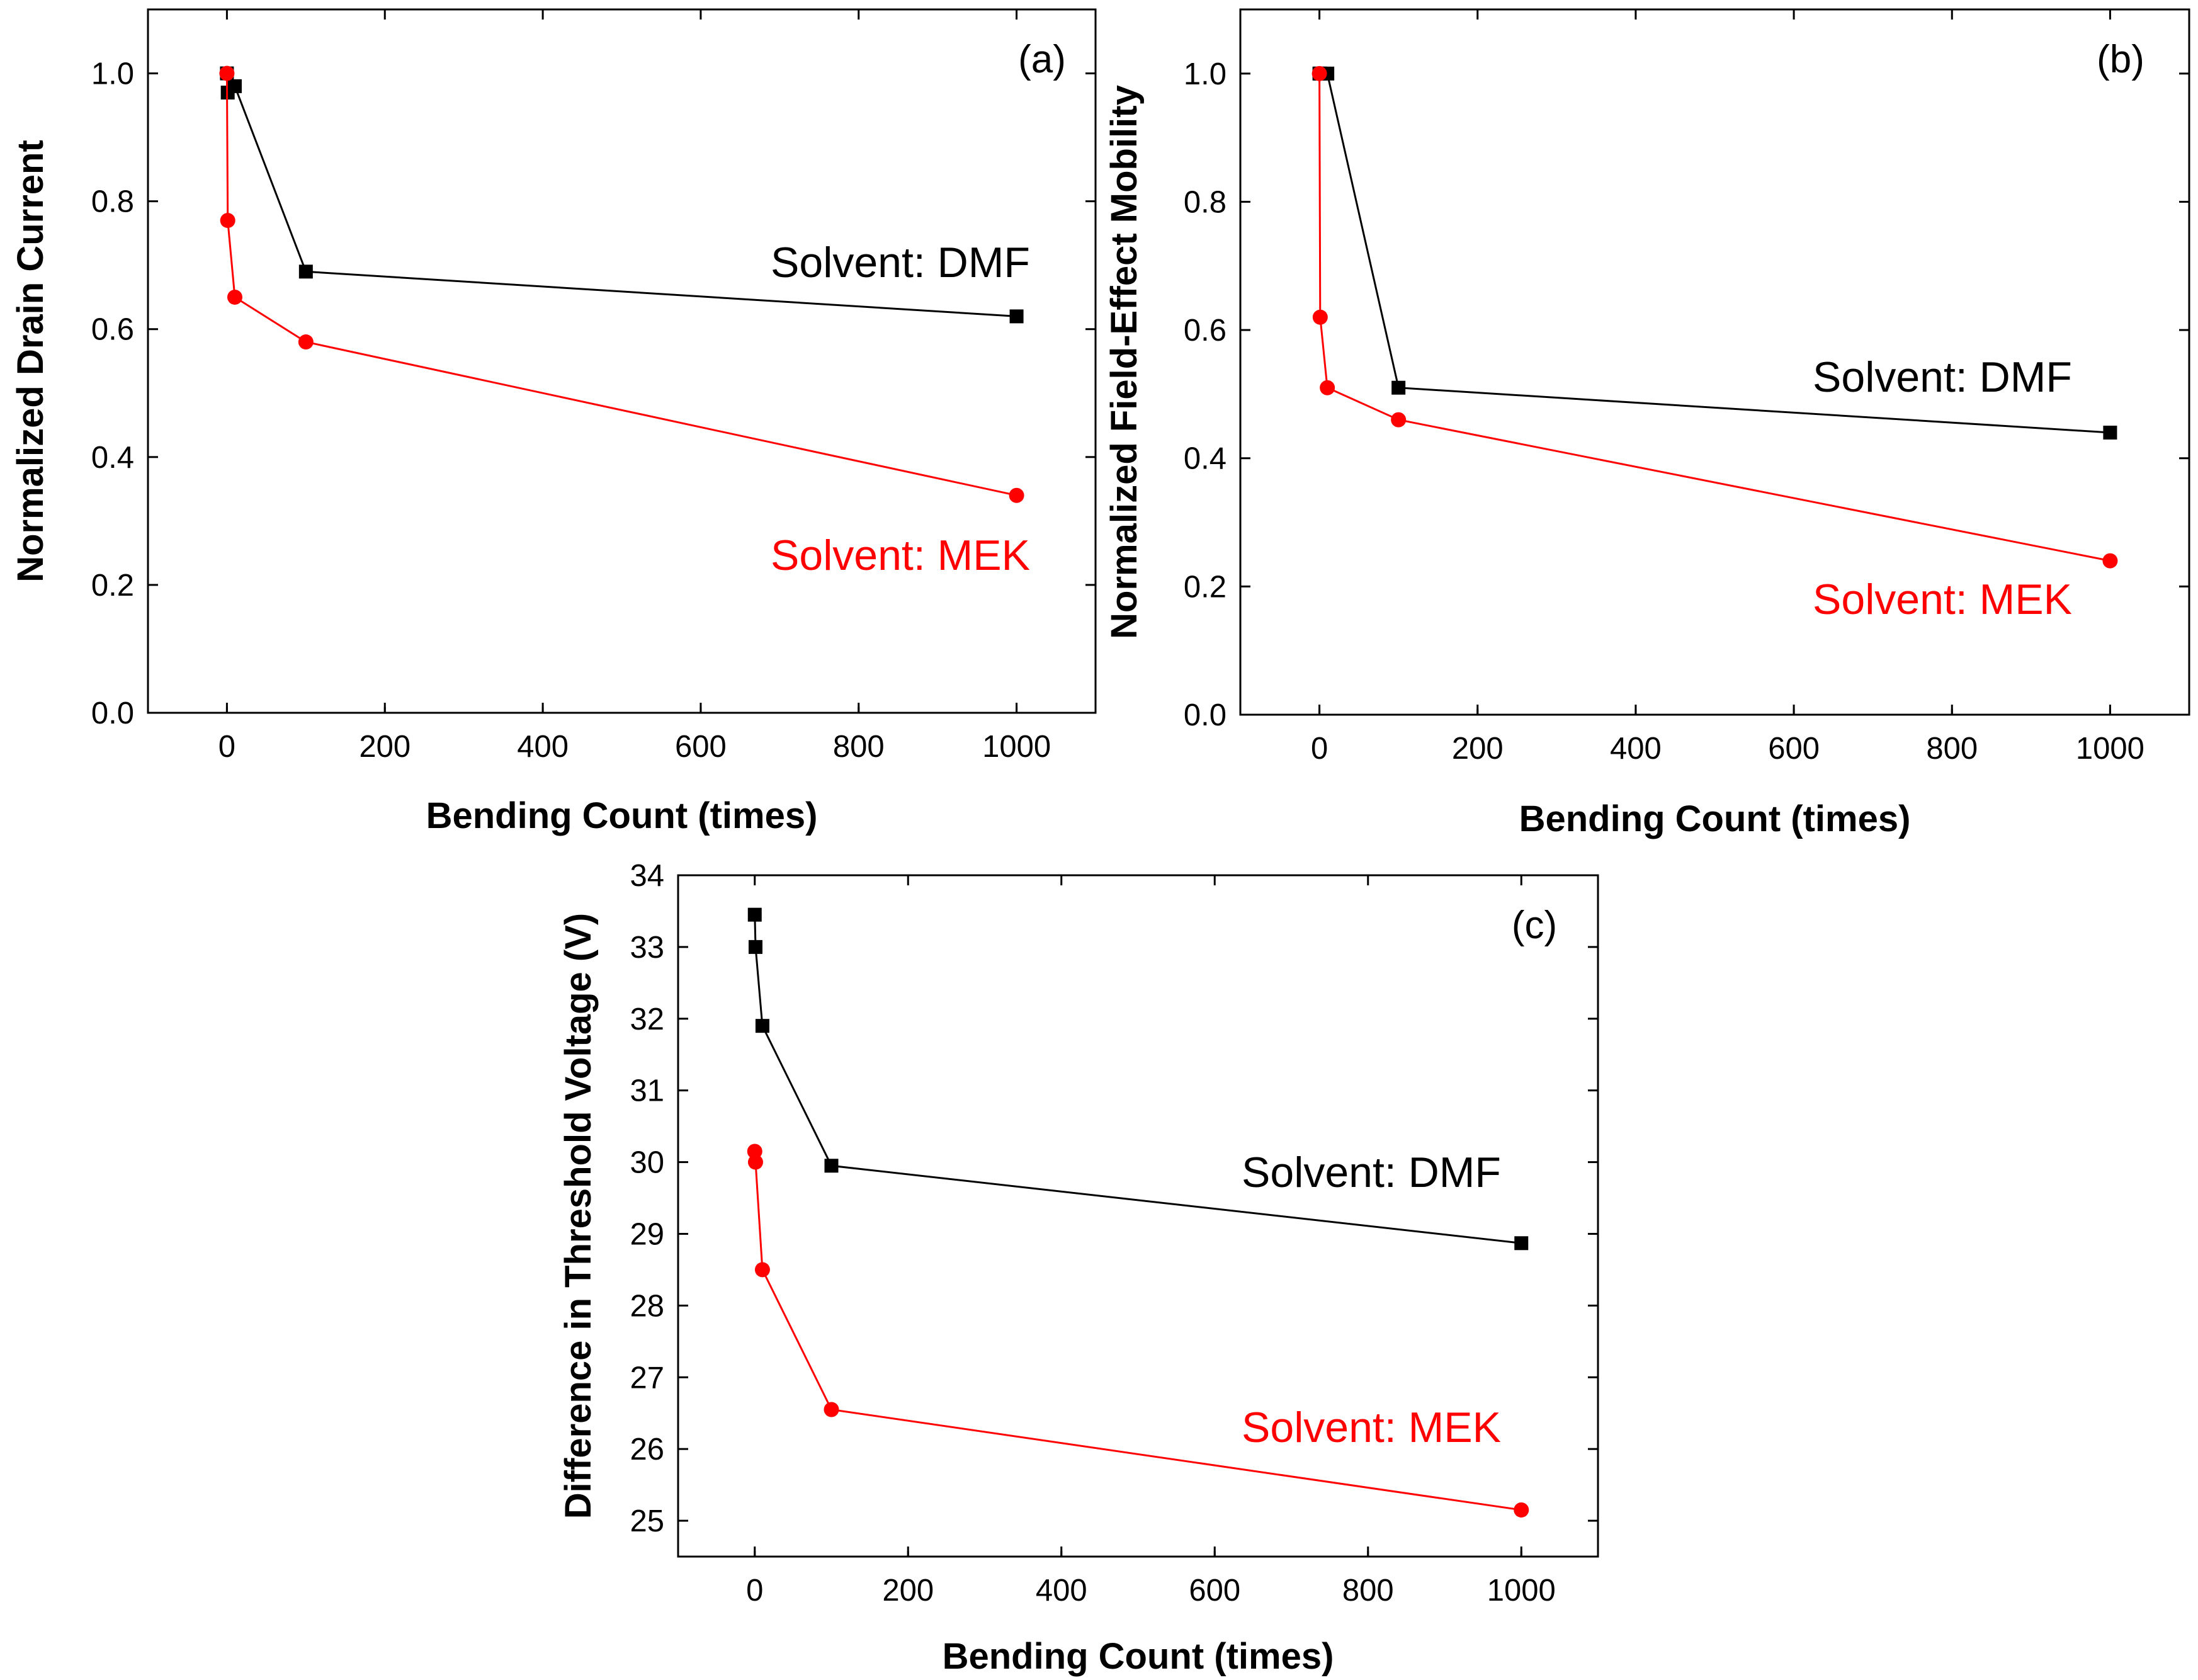 The height and width of the screenshot is (1680, 2198). What do you see at coordinates (647, 1450) in the screenshot?
I see `y-tick-label: 26` at bounding box center [647, 1450].